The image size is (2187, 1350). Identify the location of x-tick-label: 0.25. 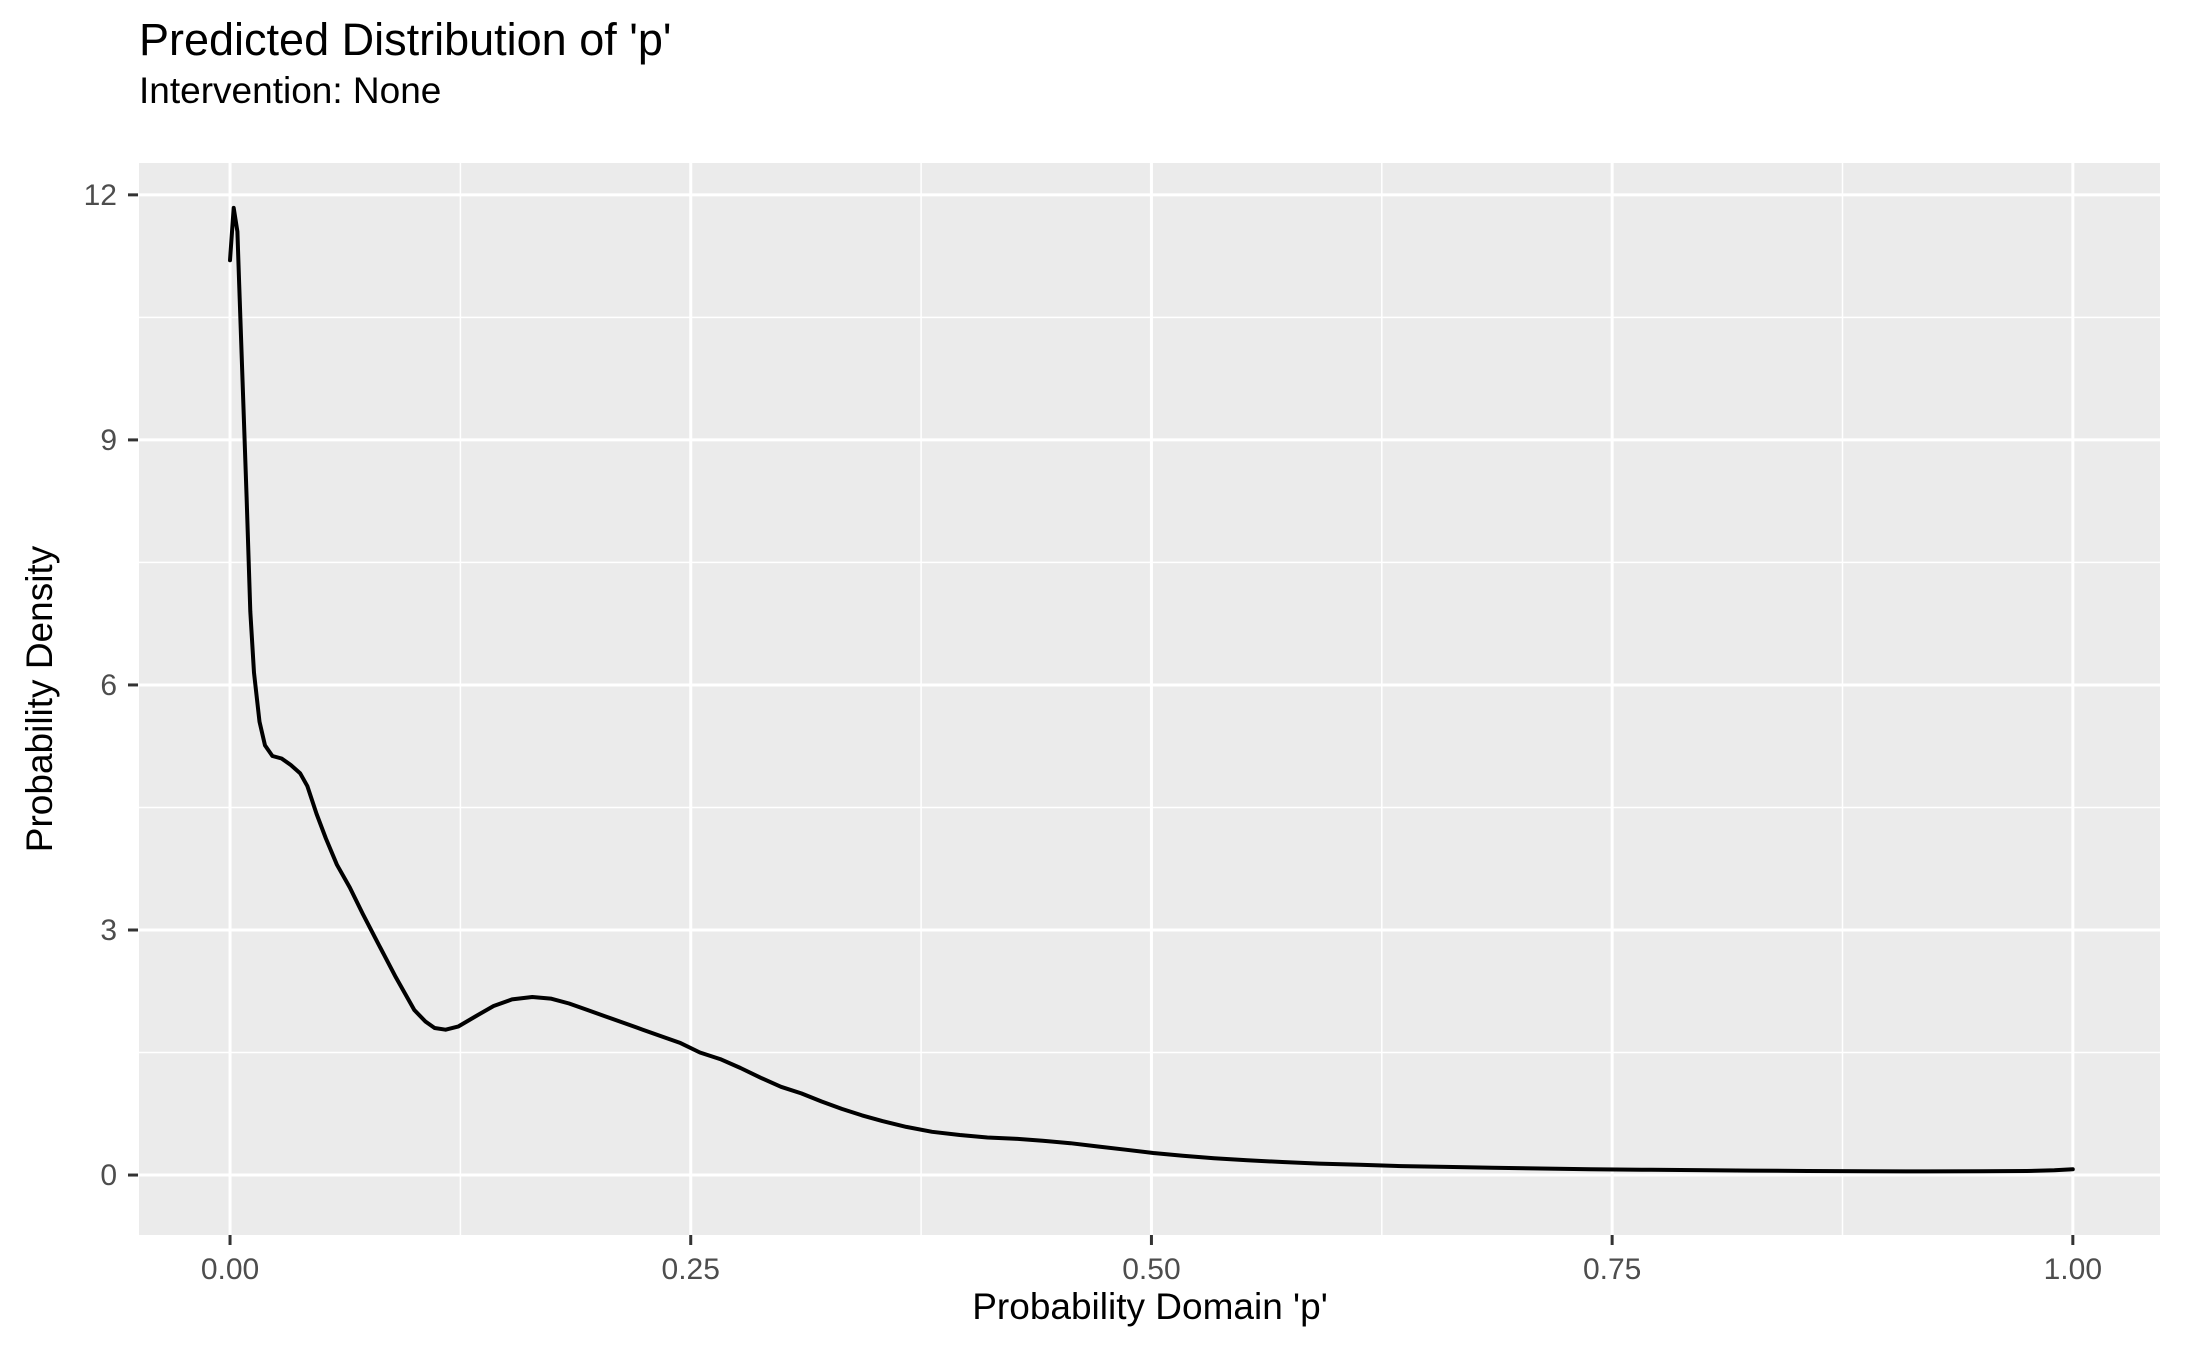
(691, 1269).